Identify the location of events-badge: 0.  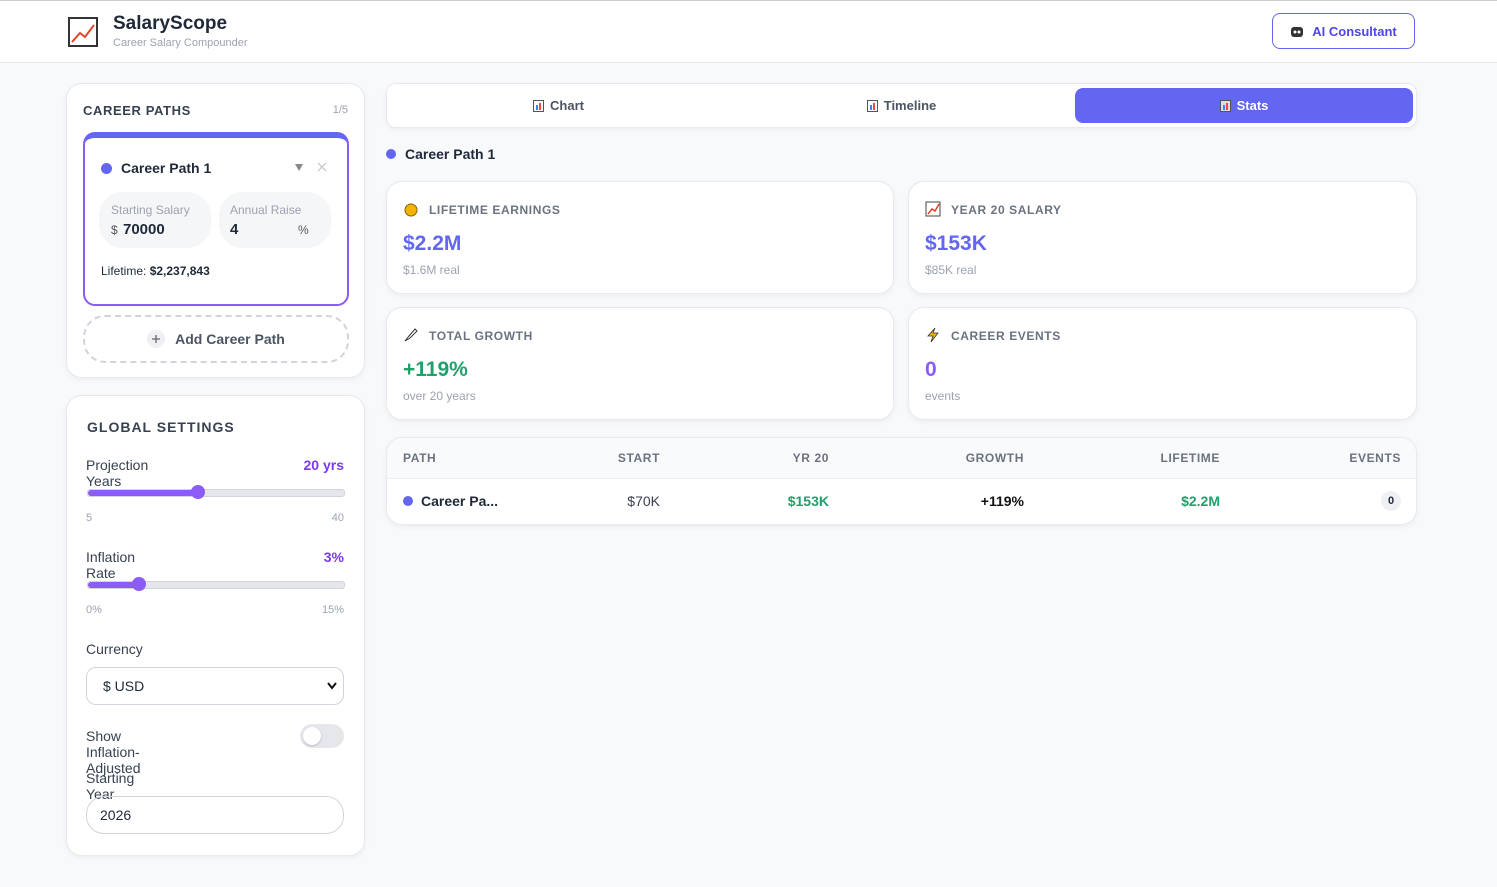
(1391, 501).